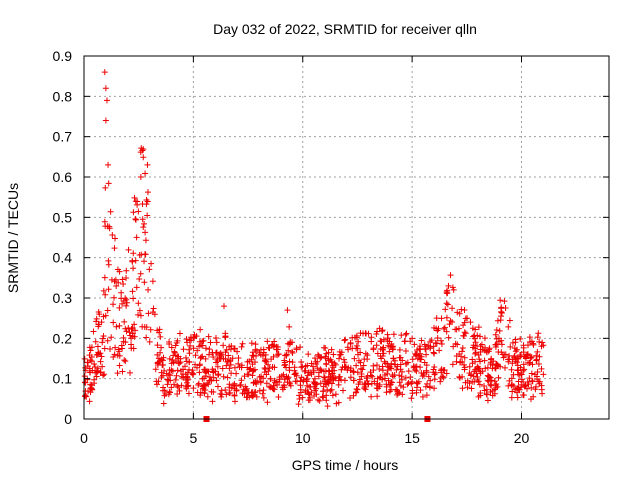 The image size is (640, 480). What do you see at coordinates (522, 438) in the screenshot?
I see `x-tick-label: 20` at bounding box center [522, 438].